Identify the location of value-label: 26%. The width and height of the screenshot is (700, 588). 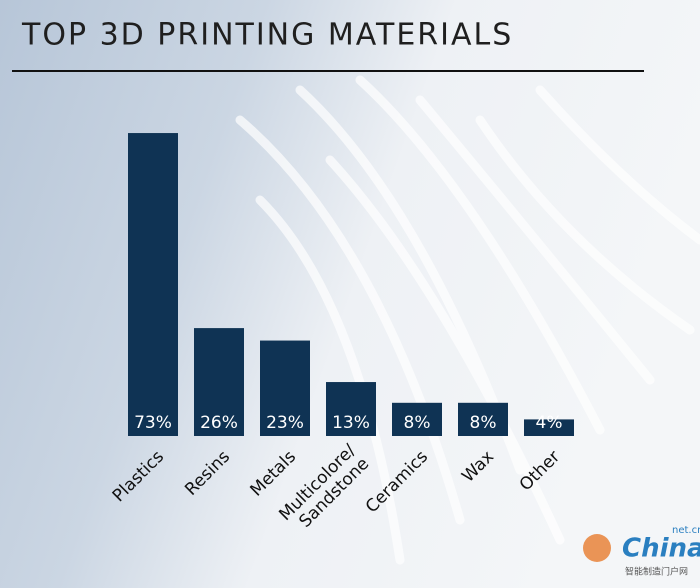
(219, 423).